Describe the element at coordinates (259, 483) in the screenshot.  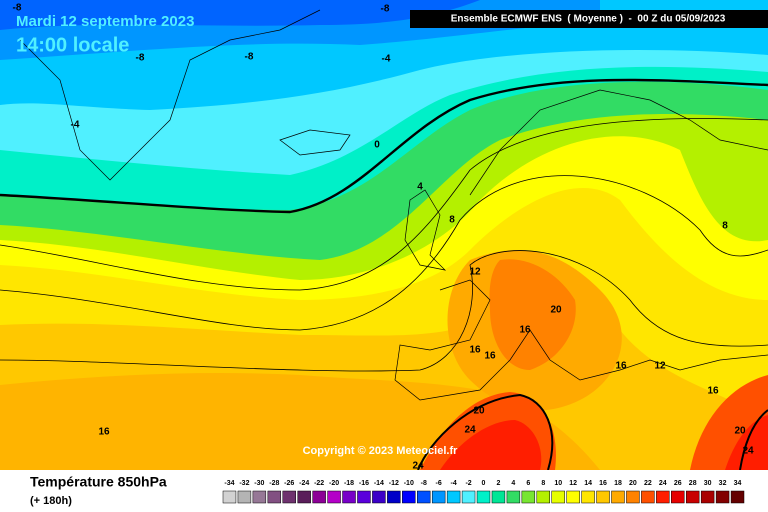
I see `scale-label: -30` at that location.